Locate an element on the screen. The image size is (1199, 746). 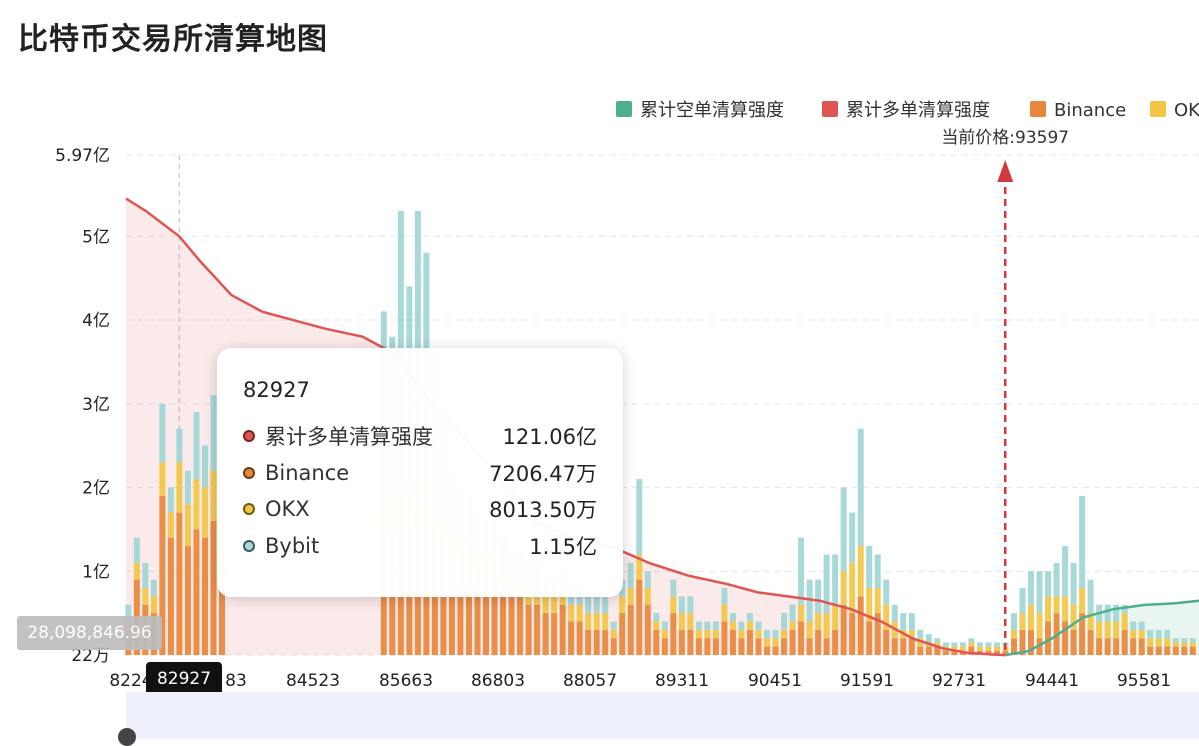
y-tick-label: 5亿 is located at coordinates (96, 237).